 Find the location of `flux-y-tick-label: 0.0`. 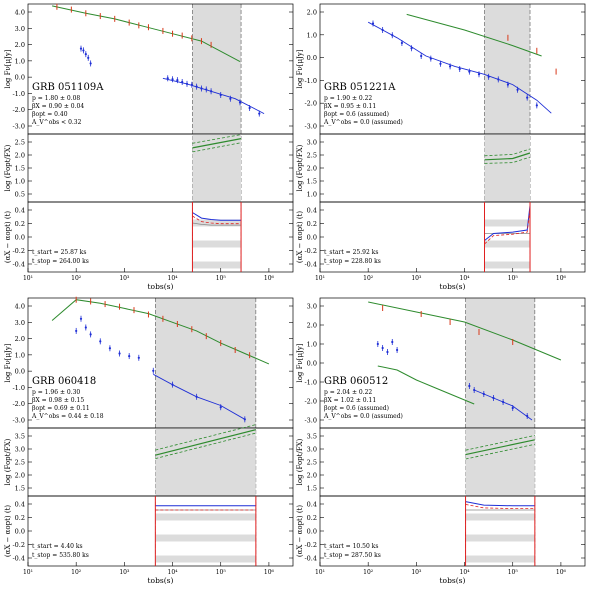

flux-y-tick-label: 0.0 is located at coordinates (312, 364).